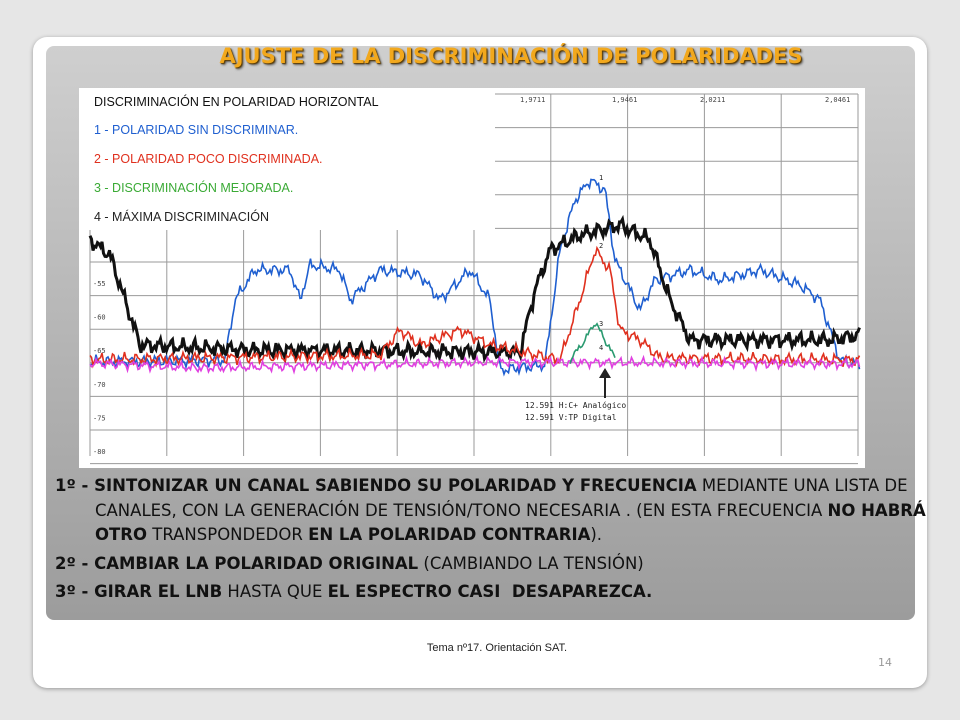  What do you see at coordinates (571, 417) in the screenshot?
I see `annotation: 12.591 V:TP Digital` at bounding box center [571, 417].